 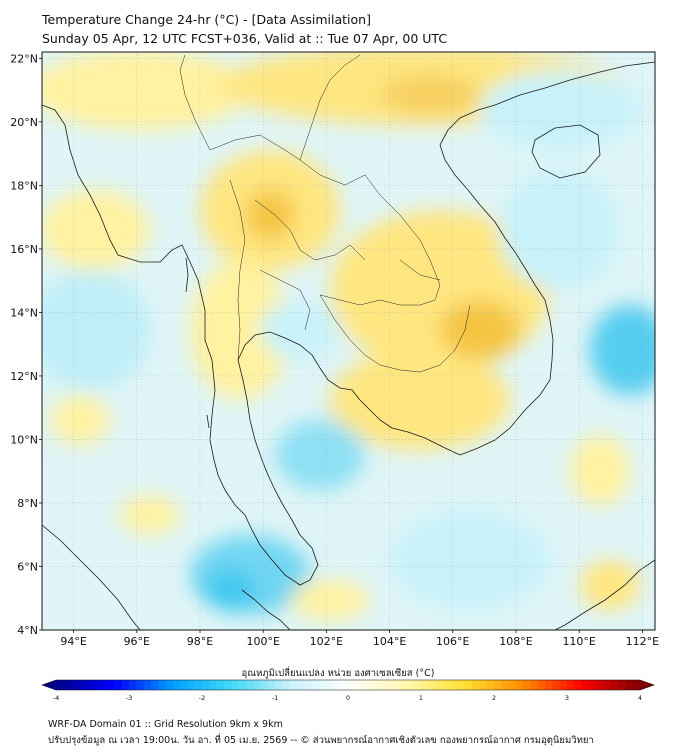 What do you see at coordinates (24, 376) in the screenshot?
I see `lat-tick-label: 12°N` at bounding box center [24, 376].